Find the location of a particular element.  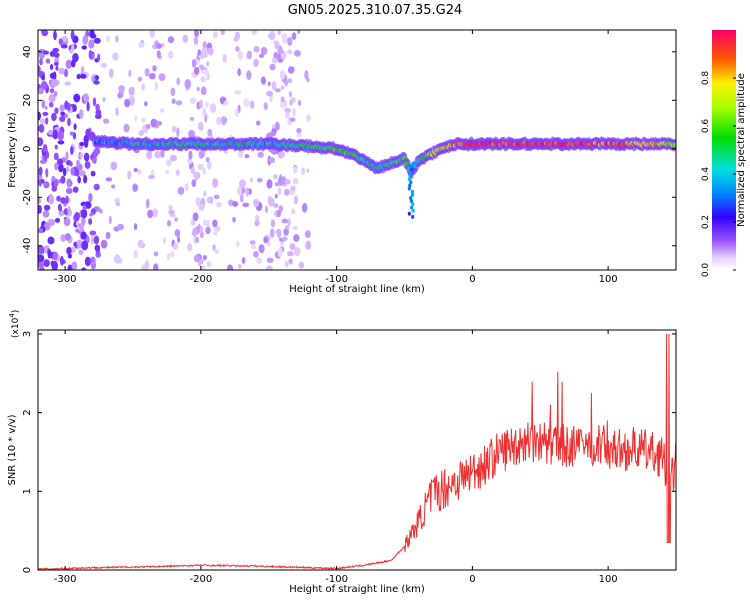

y-tick-label: 40 is located at coordinates (27, 51).